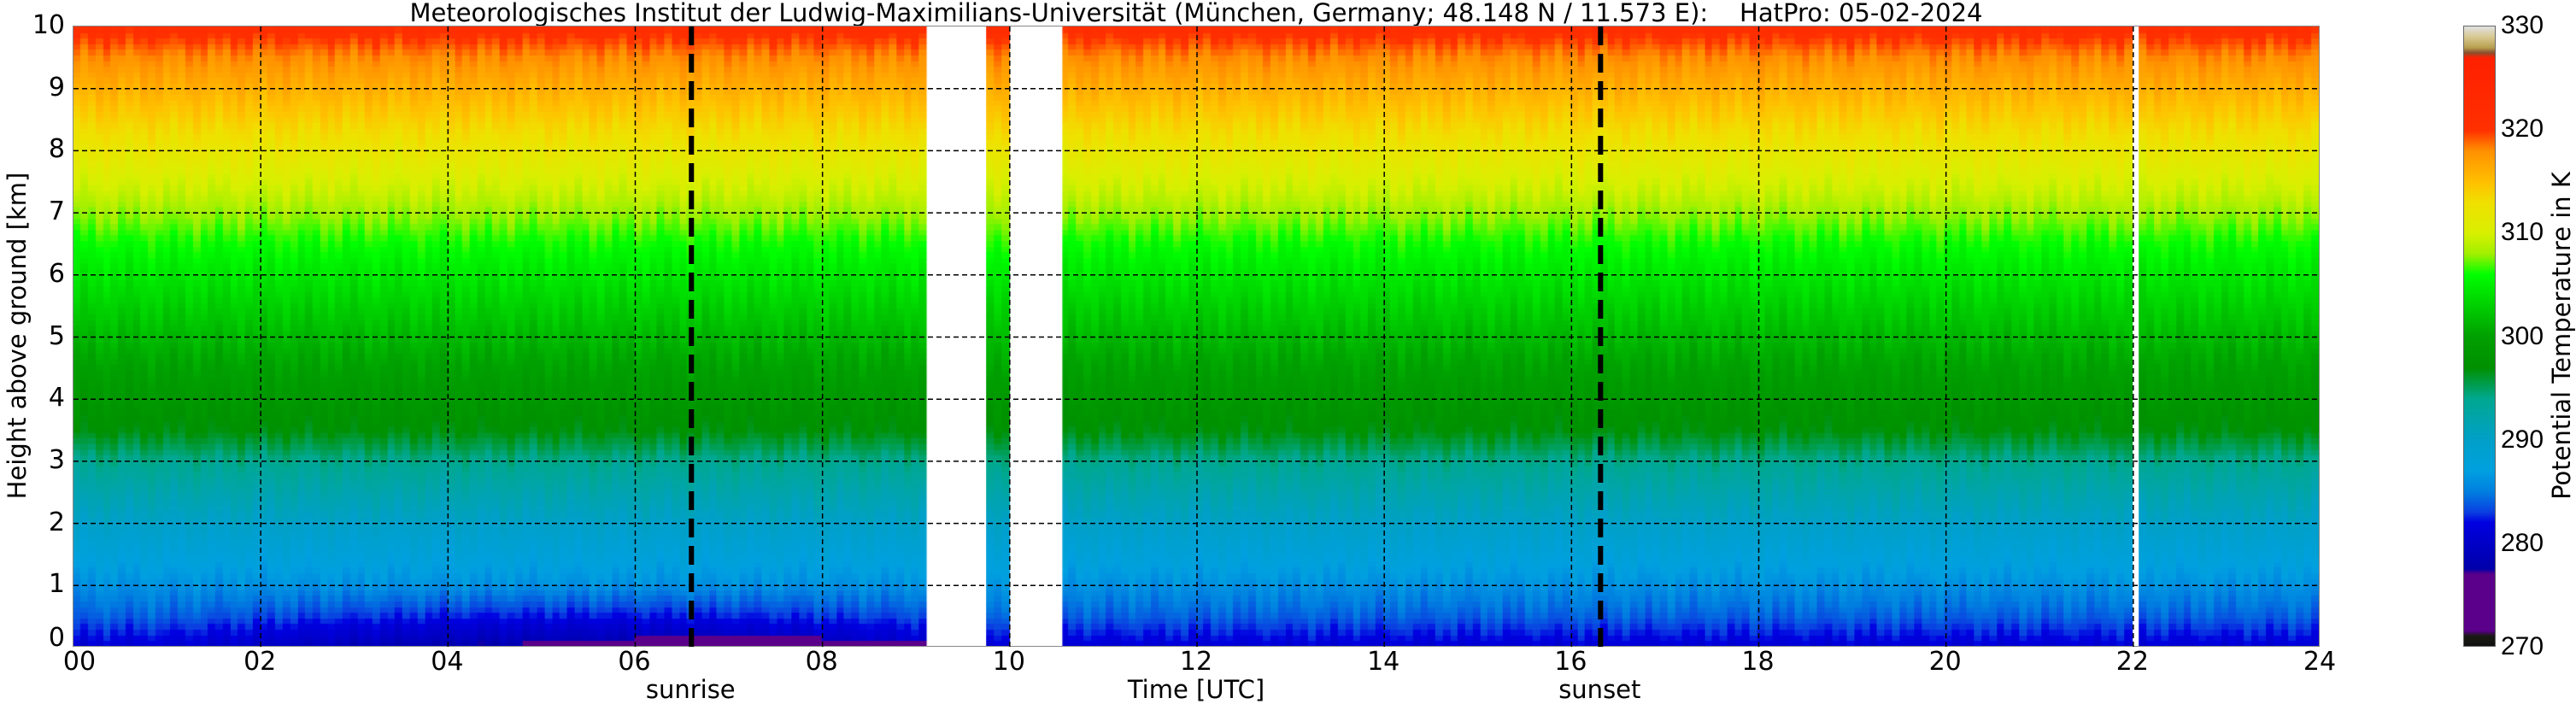 Image resolution: width=2576 pixels, height=704 pixels. I want to click on y-tick-label: 9, so click(56, 87).